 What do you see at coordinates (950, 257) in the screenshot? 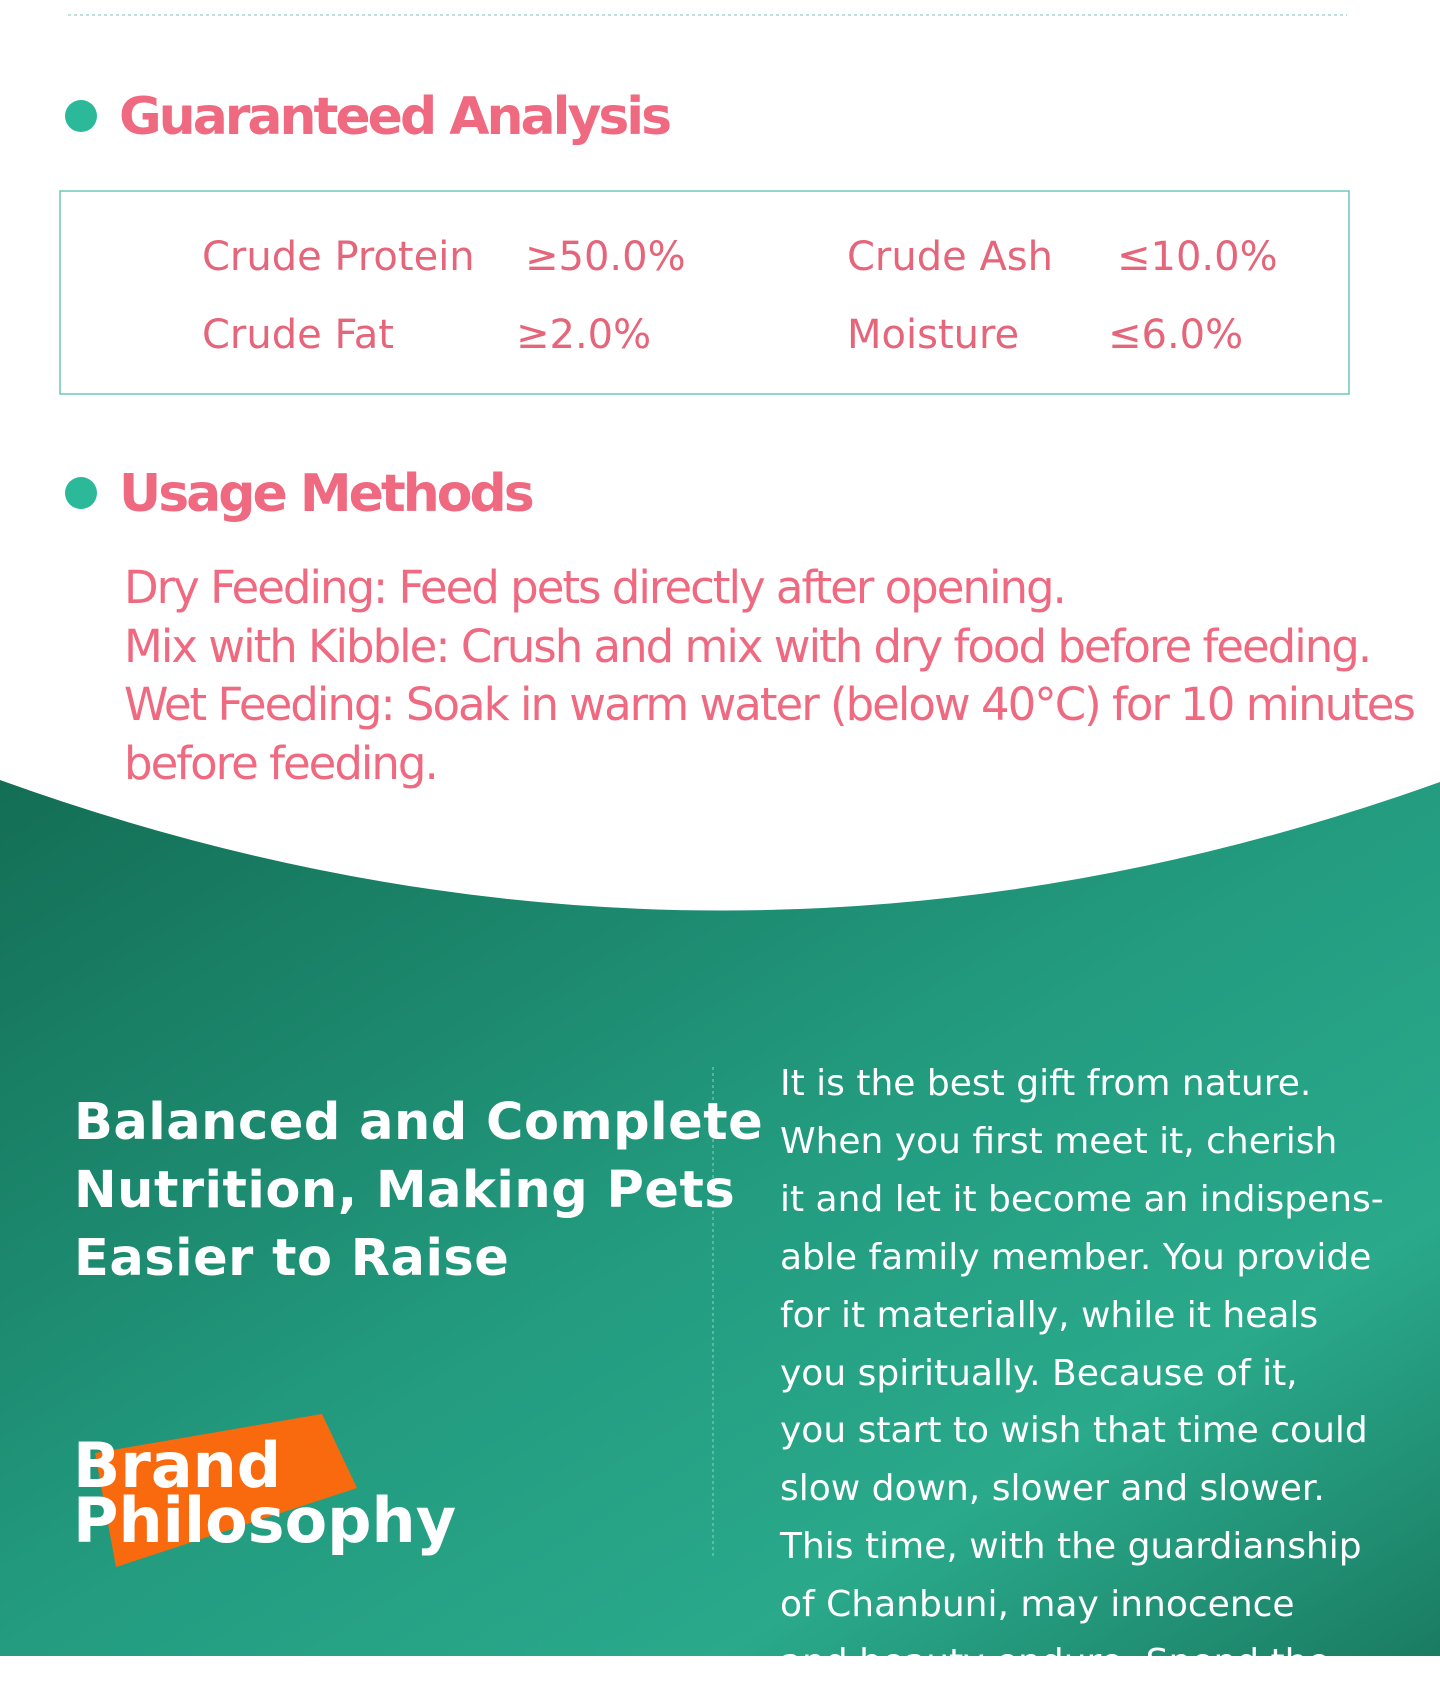
I see `analysis-label: Crude Ash` at bounding box center [950, 257].